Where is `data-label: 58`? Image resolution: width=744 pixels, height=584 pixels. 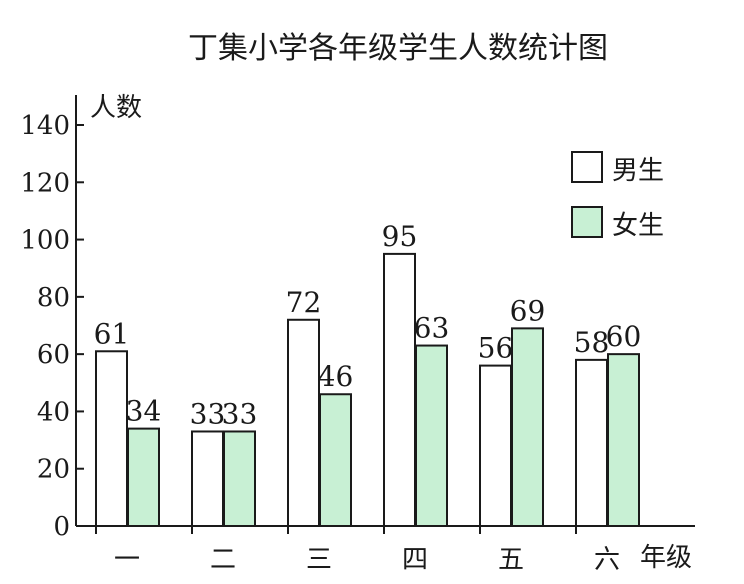
data-label: 58 is located at coordinates (592, 342).